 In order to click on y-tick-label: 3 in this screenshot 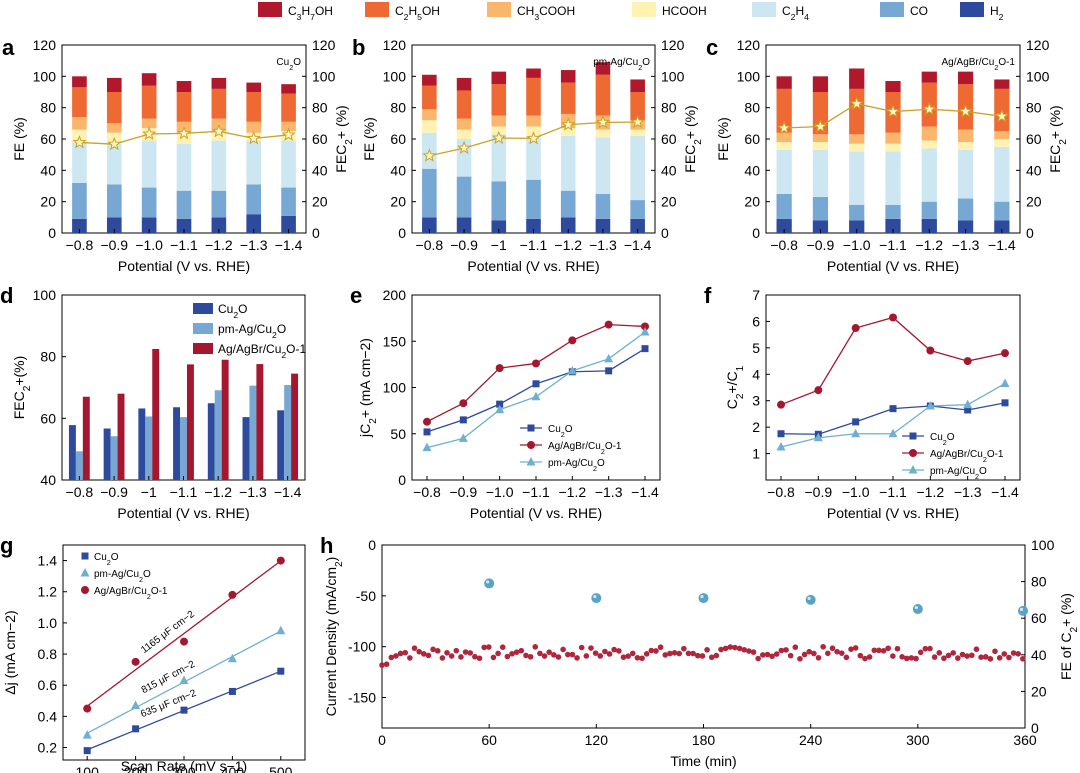, I will do `click(756, 401)`.